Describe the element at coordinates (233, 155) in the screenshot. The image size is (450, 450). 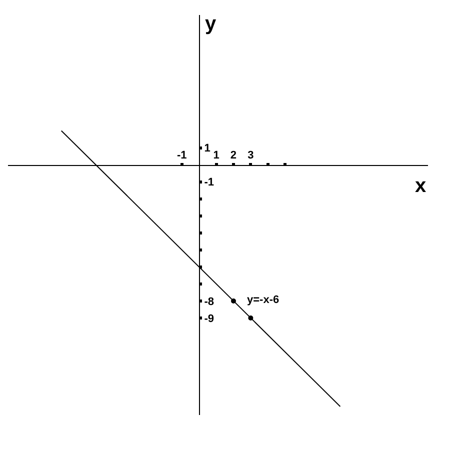
I see `x-tick-label: 2` at that location.